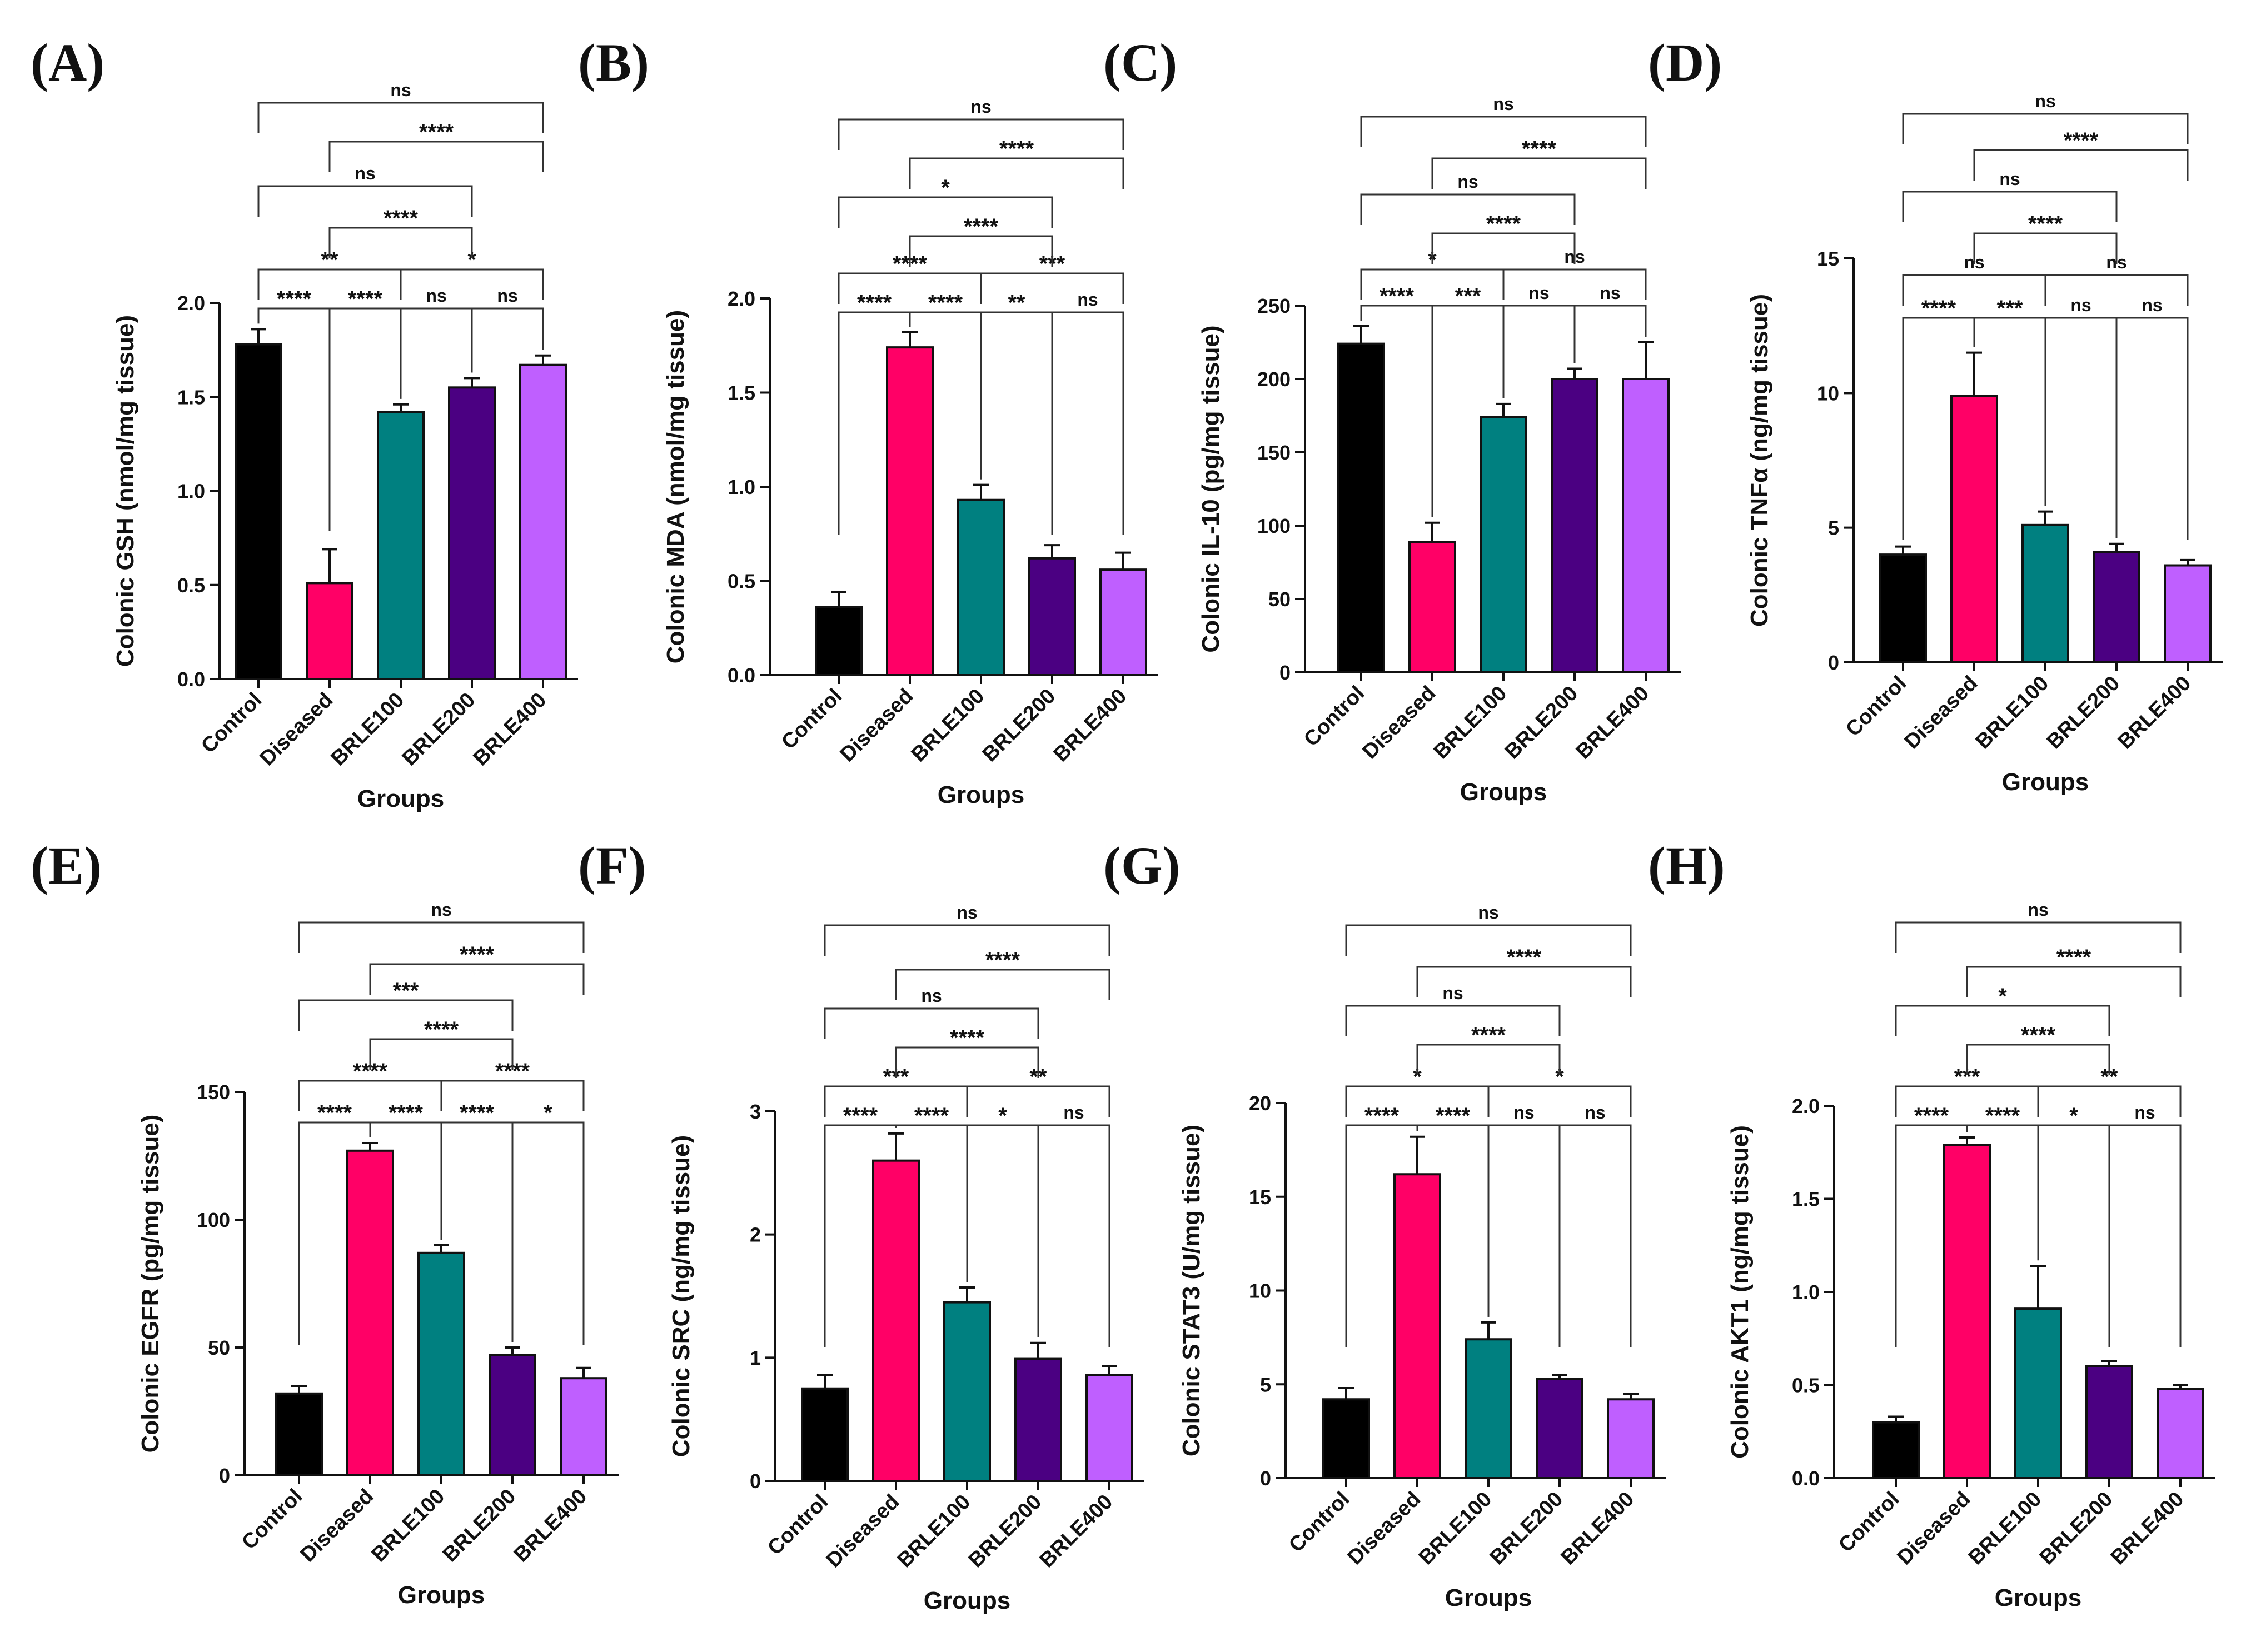 This screenshot has height=1652, width=2256. What do you see at coordinates (337, 1526) in the screenshot?
I see `panel-e-category-label: Diseased` at bounding box center [337, 1526].